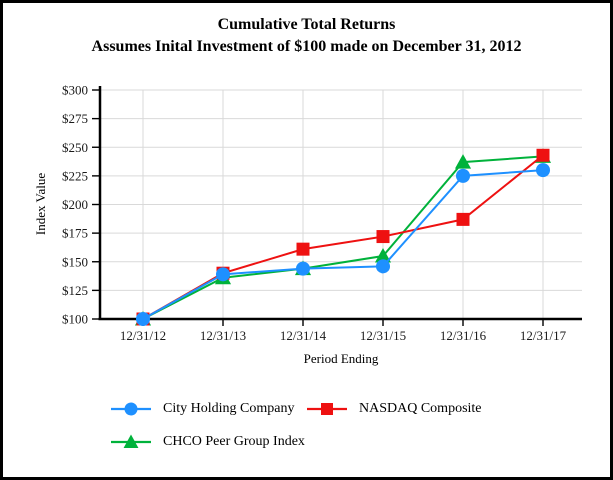 This screenshot has width=613, height=480. I want to click on square-marker-icon, so click(327, 409).